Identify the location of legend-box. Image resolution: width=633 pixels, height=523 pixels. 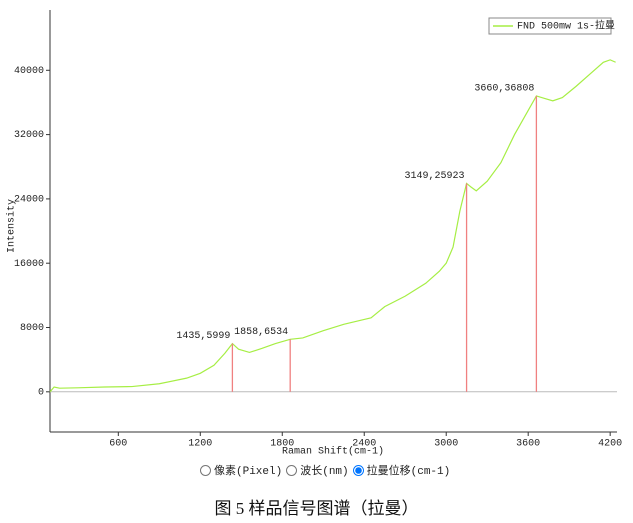
(550, 26).